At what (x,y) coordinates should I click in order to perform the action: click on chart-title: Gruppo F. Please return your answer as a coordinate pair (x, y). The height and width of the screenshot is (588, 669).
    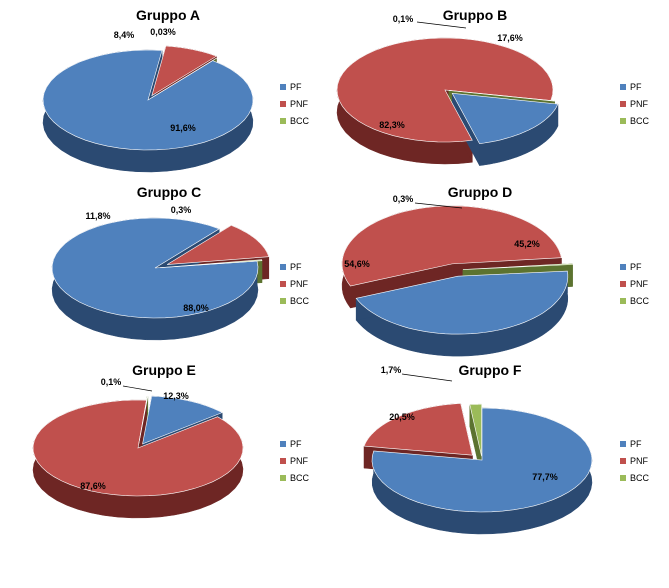
    Looking at the image, I should click on (490, 370).